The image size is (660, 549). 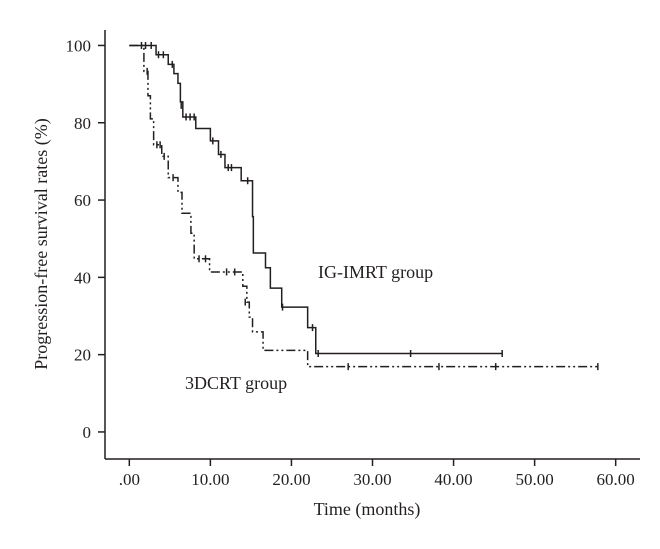 What do you see at coordinates (87, 432) in the screenshot?
I see `y-tick-label: 0` at bounding box center [87, 432].